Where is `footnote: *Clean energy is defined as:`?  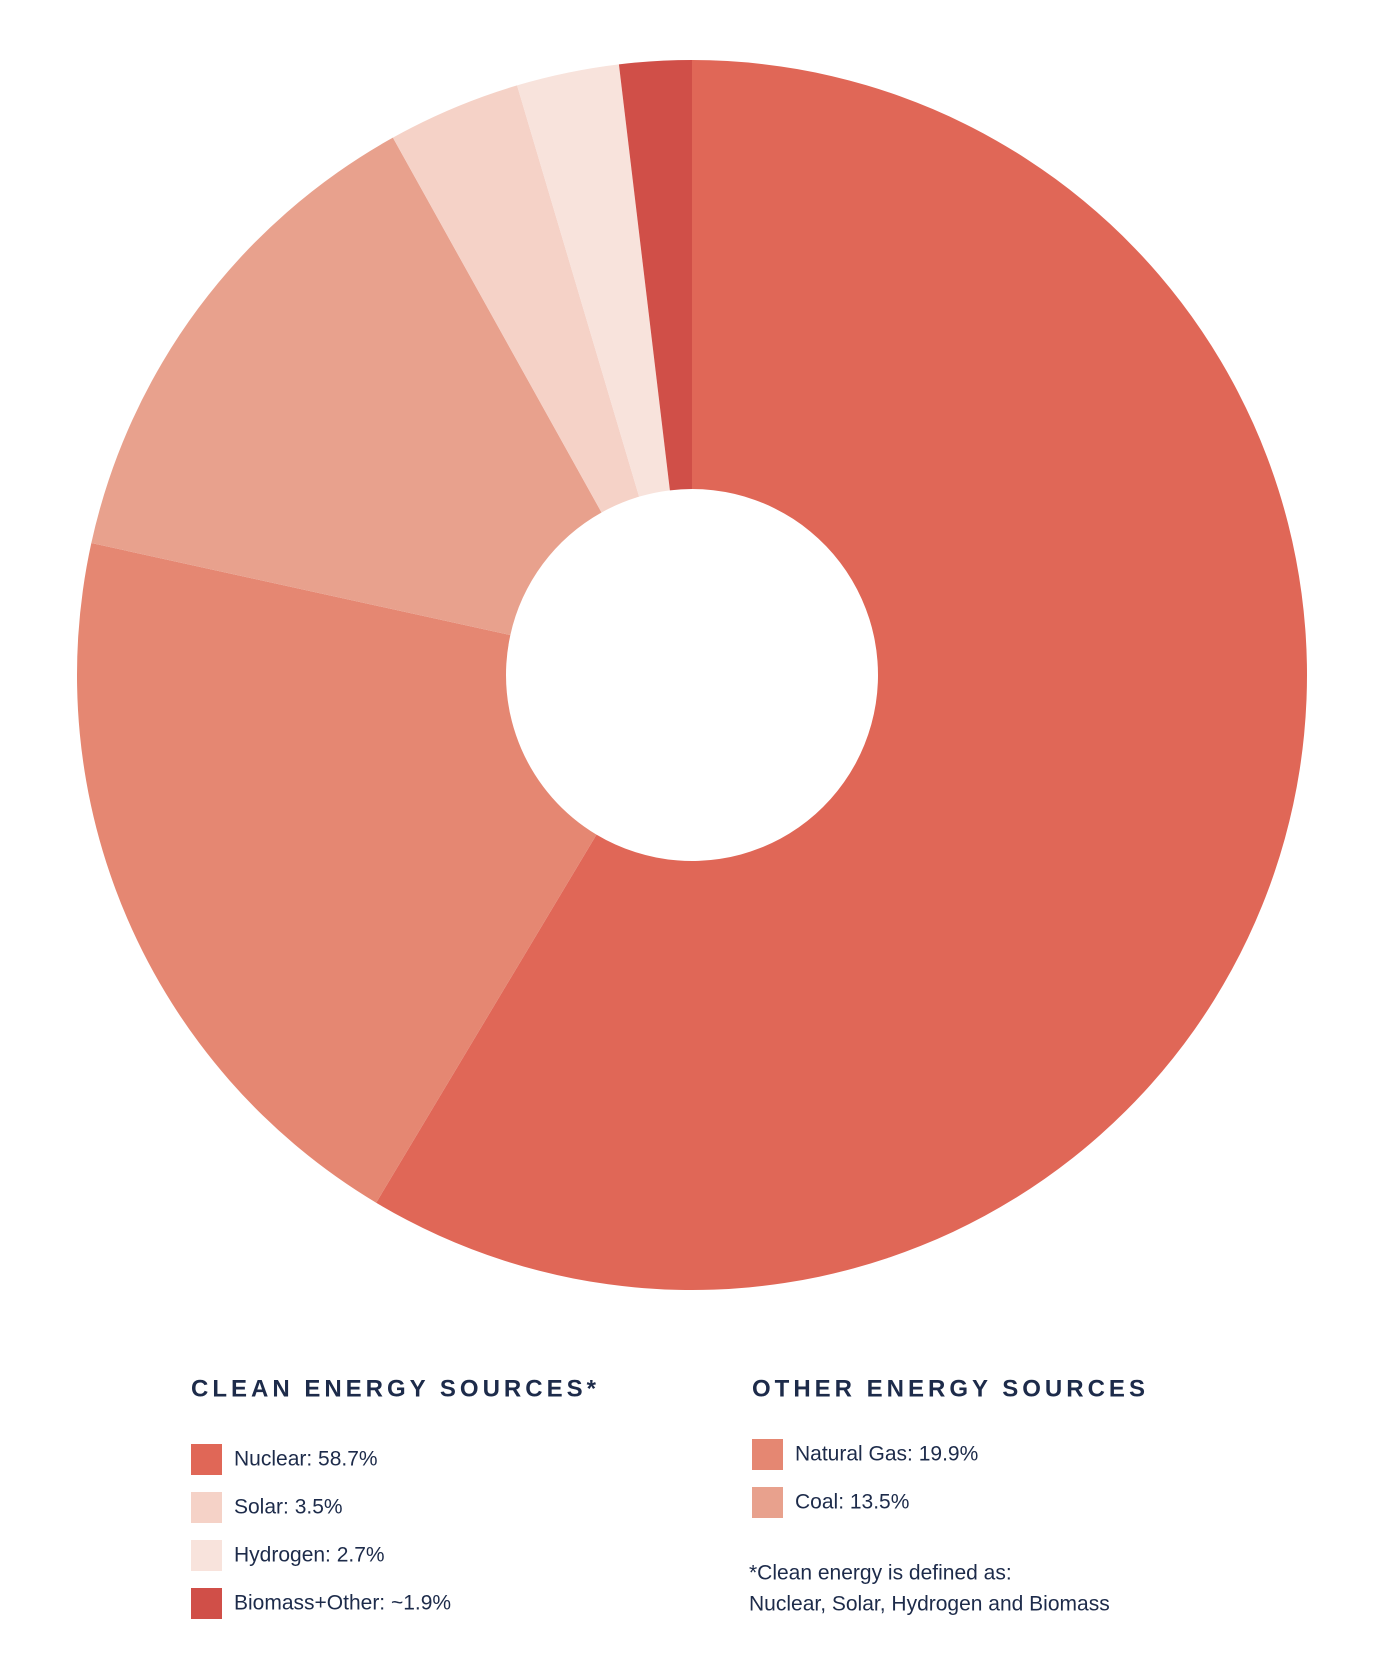 footnote: *Clean energy is defined as: is located at coordinates (880, 1573).